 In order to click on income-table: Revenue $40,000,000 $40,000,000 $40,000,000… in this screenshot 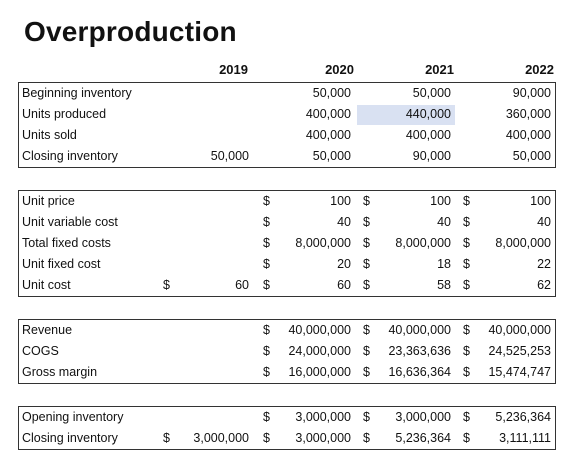, I will do `click(287, 351)`.